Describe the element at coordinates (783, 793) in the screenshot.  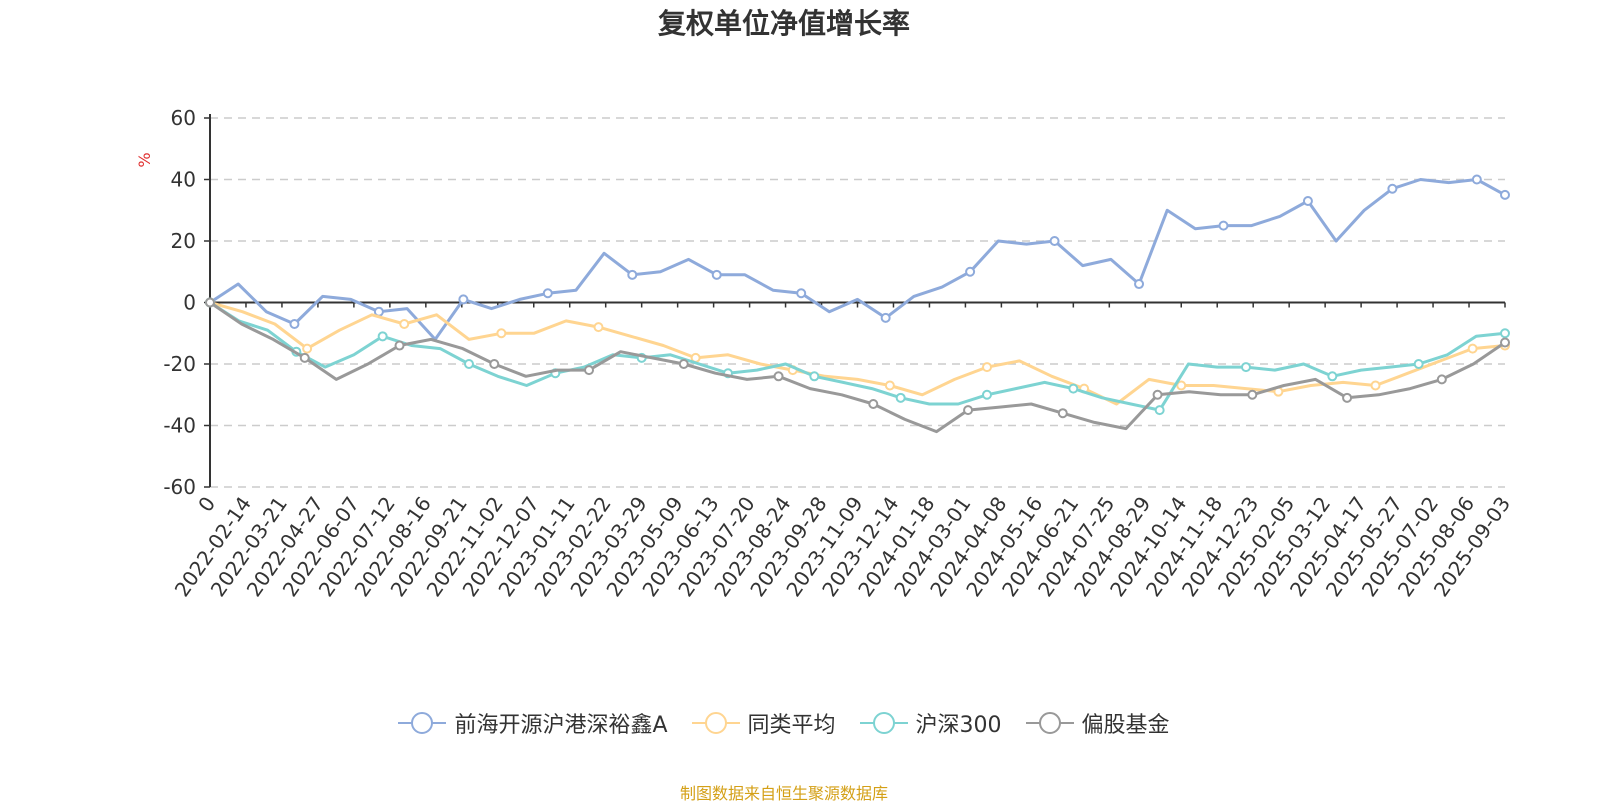
I see `source-note: 制图数据来自恒生聚源数据库` at that location.